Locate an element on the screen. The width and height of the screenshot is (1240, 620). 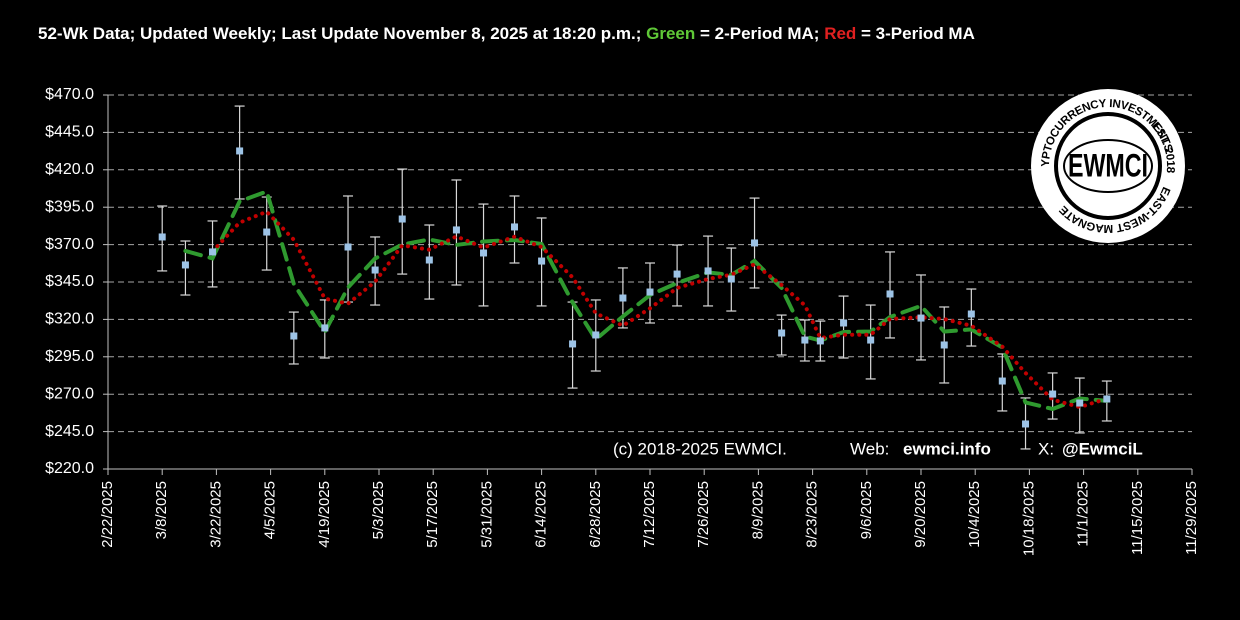
x-tick-label: 9/20/2025 is located at coordinates (920, 514).